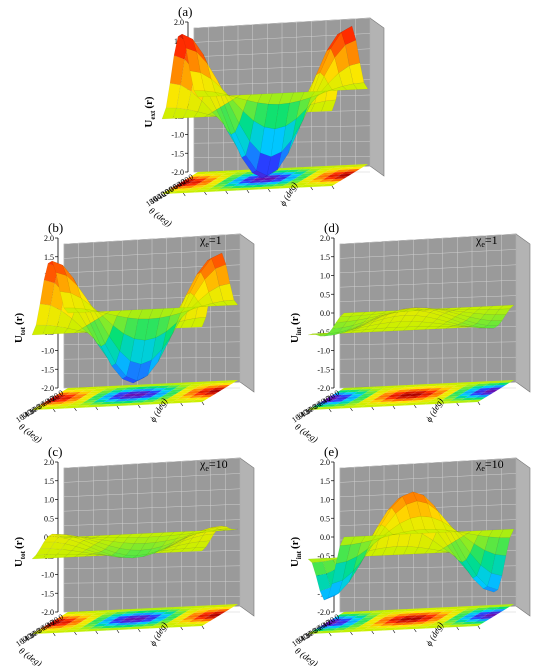 Image resolution: width=550 pixels, height=666 pixels. What do you see at coordinates (177, 135) in the screenshot?
I see `z-tick-label: -1.0` at bounding box center [177, 135].